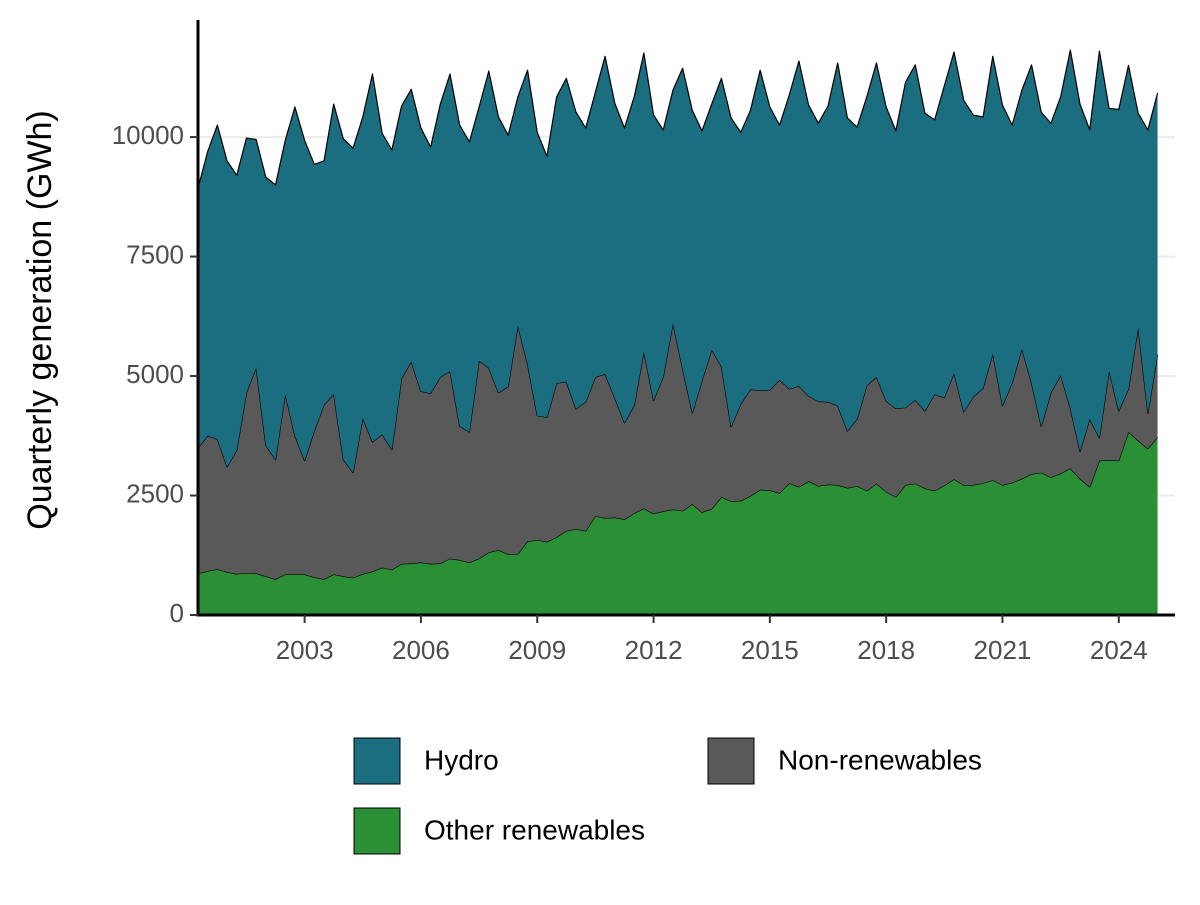  Describe the element at coordinates (880, 759) in the screenshot. I see `legend-label: Non-renewables` at that location.